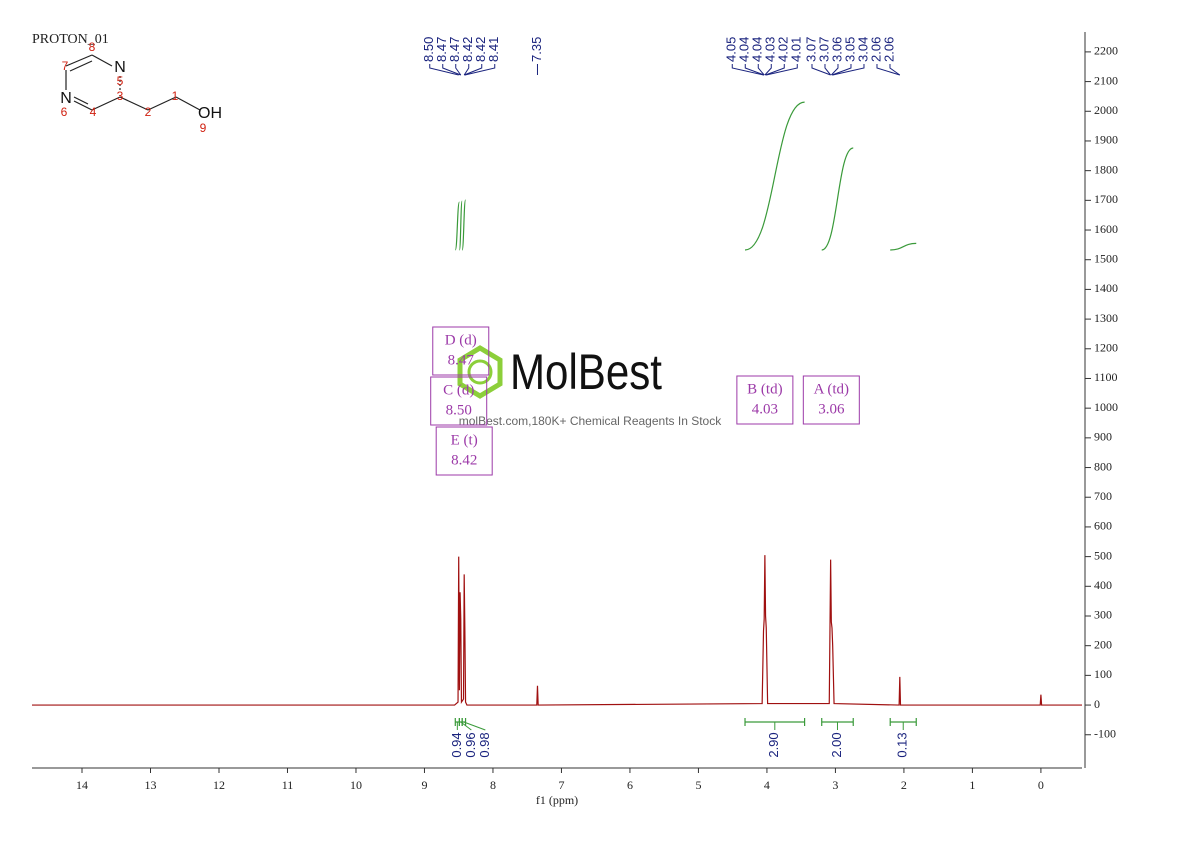 The height and width of the screenshot is (846, 1190). Describe the element at coordinates (467, 49) in the screenshot. I see `peak-label: 8.42` at that location.